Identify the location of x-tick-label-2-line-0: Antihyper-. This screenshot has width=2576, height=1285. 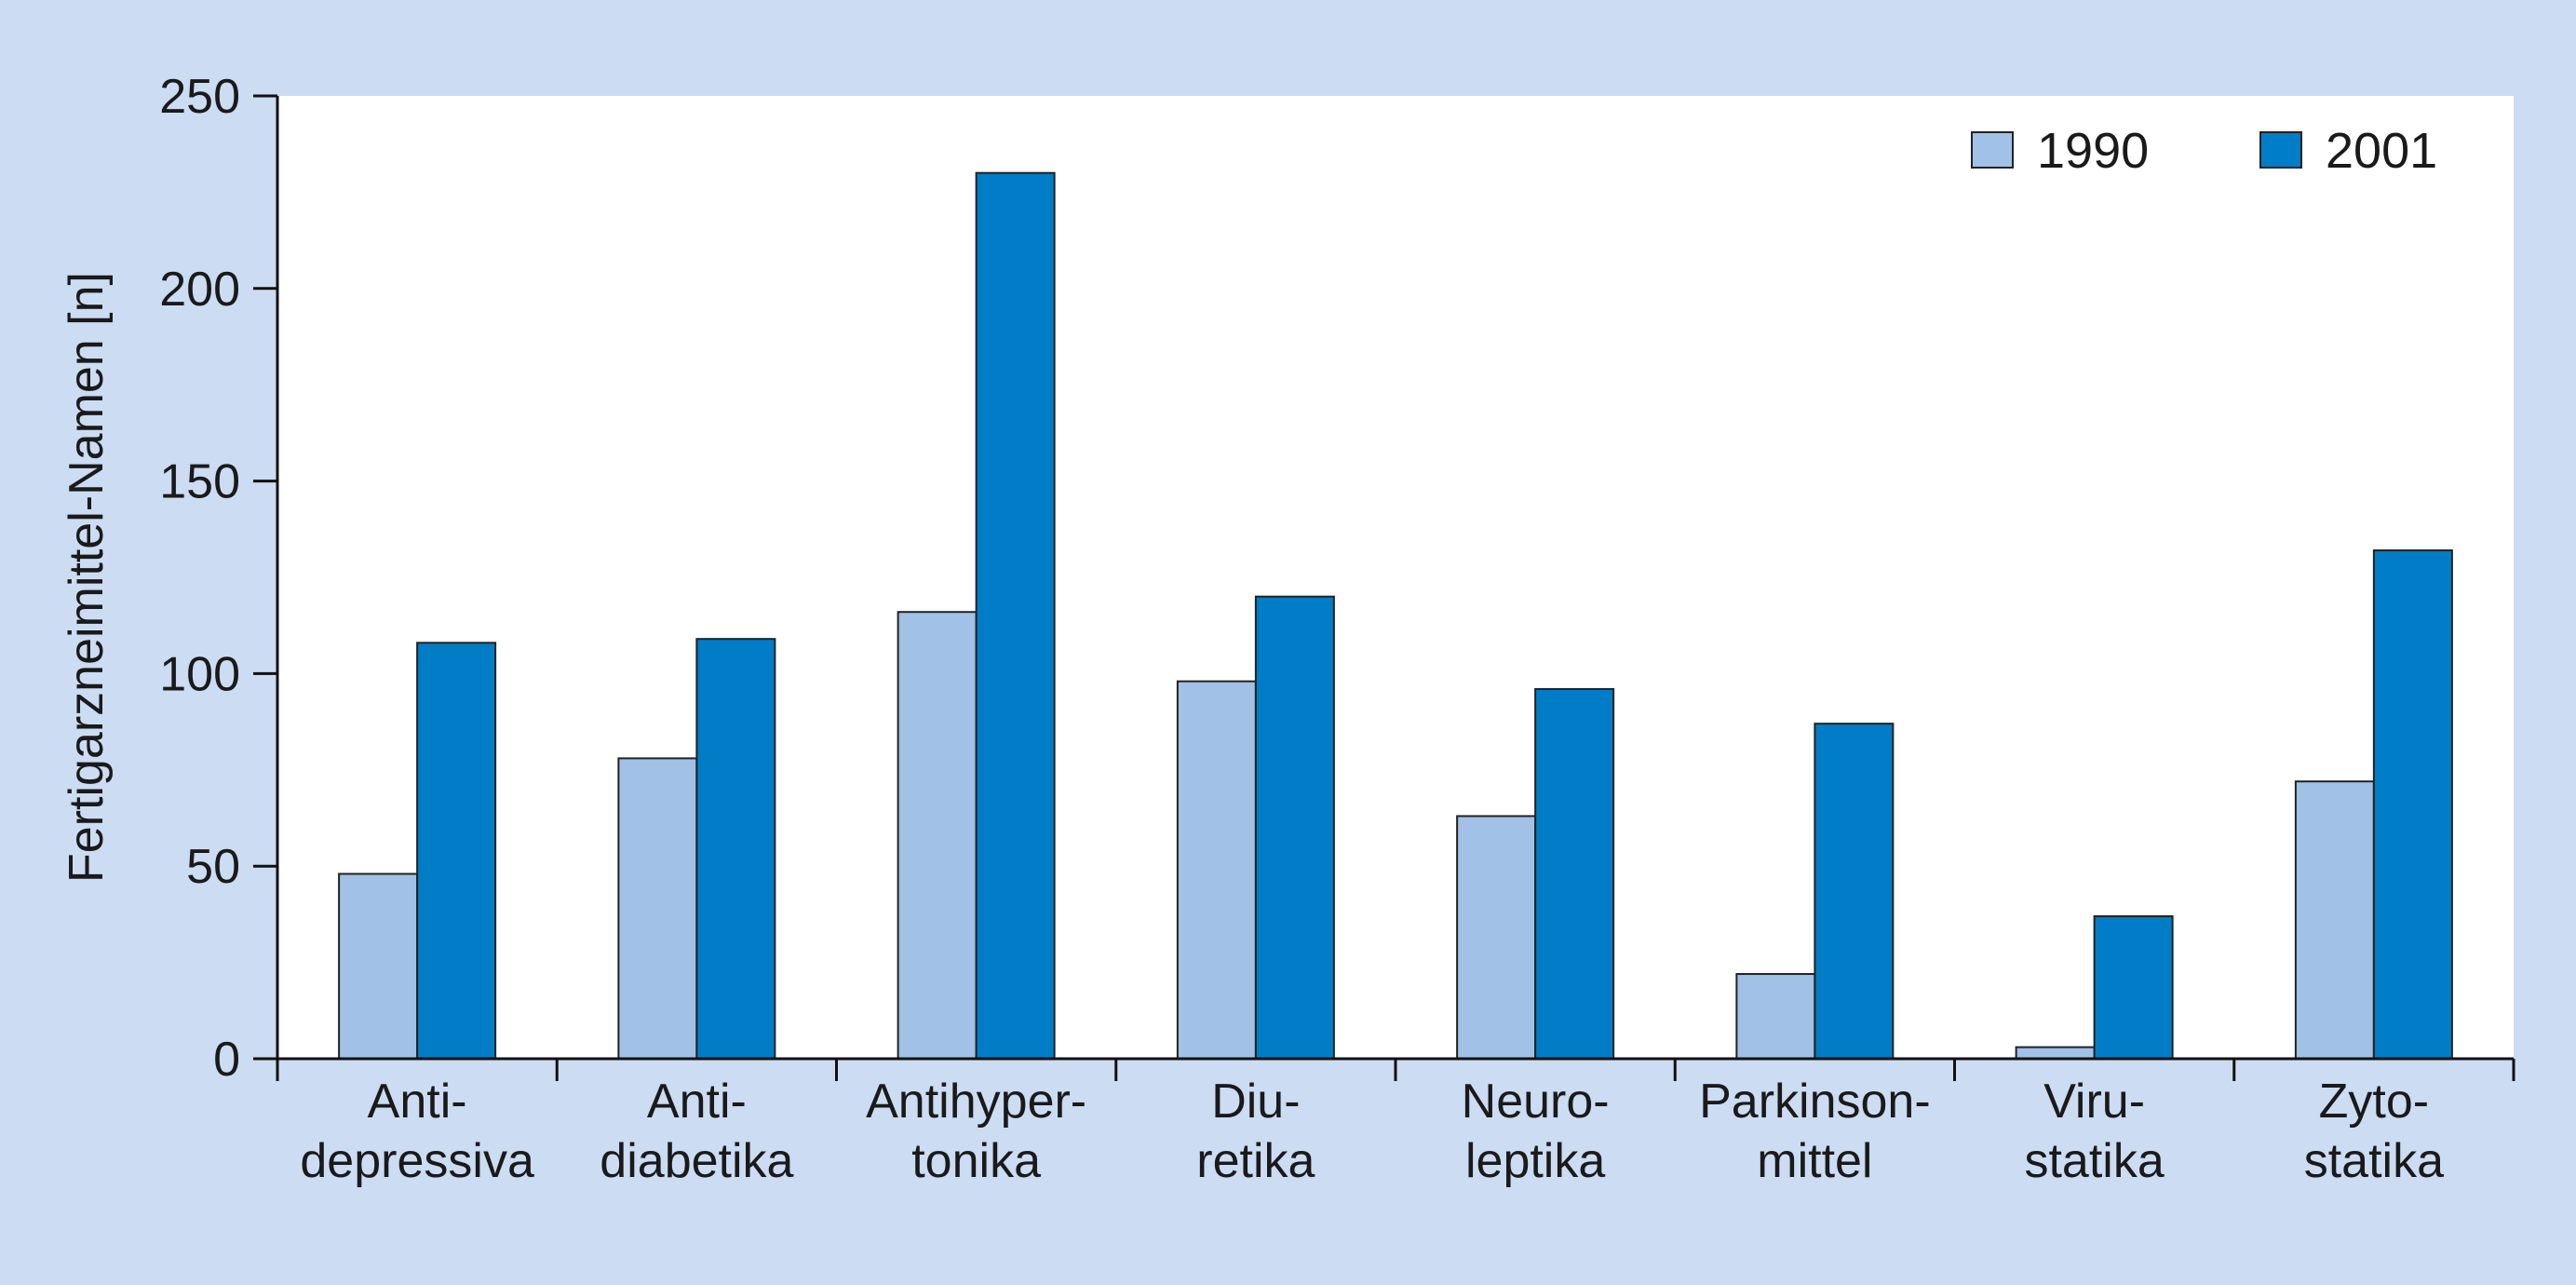
(976, 1102).